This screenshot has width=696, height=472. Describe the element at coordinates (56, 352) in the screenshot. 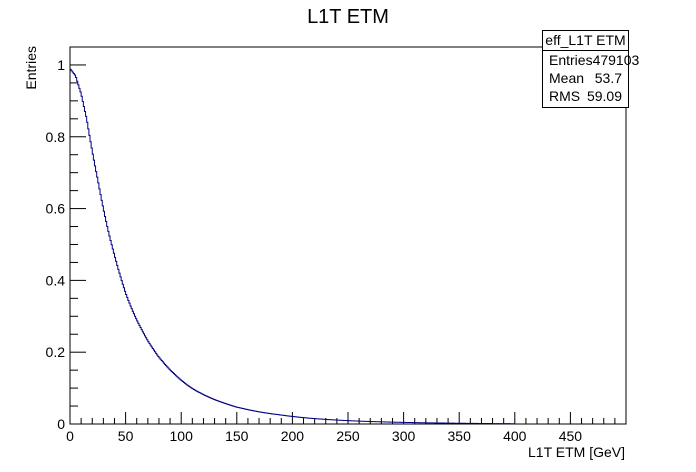

I see `y-tick-label: 0.2` at that location.